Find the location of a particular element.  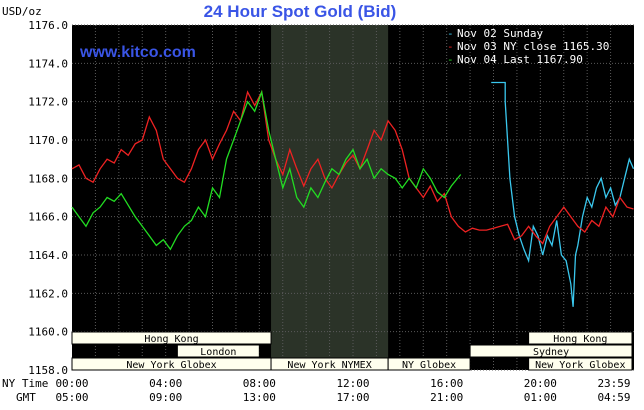

ny-time-label: NY Time is located at coordinates (25, 383).